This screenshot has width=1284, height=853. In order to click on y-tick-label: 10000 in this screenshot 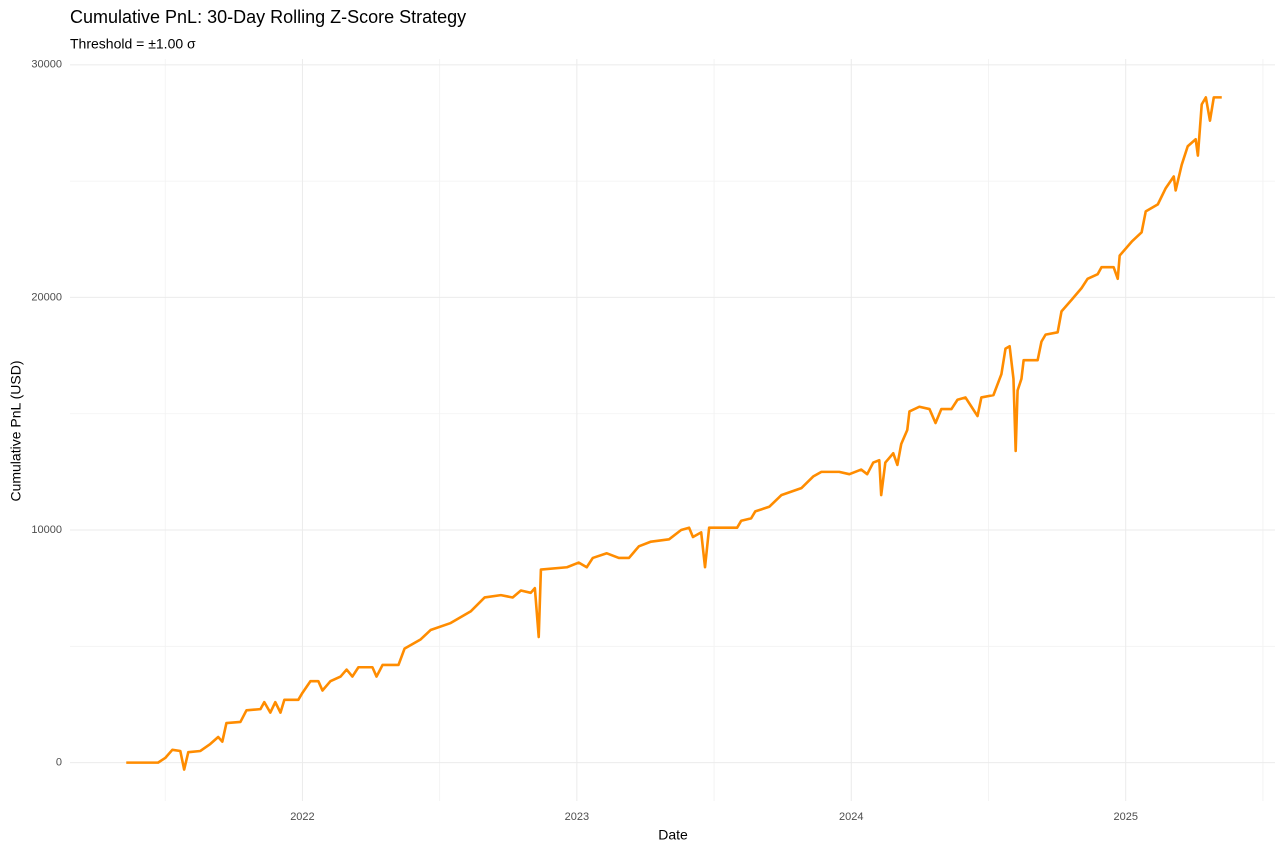, I will do `click(46, 530)`.